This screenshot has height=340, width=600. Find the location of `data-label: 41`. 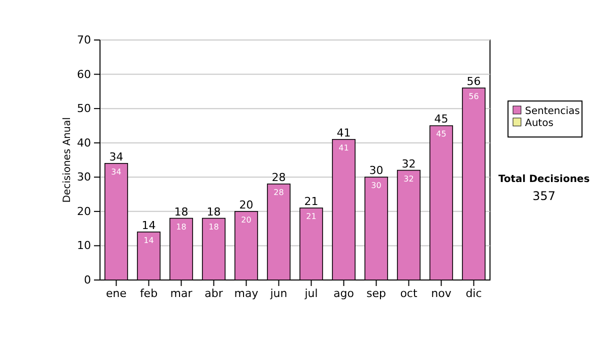

data-label: 41 is located at coordinates (343, 147).